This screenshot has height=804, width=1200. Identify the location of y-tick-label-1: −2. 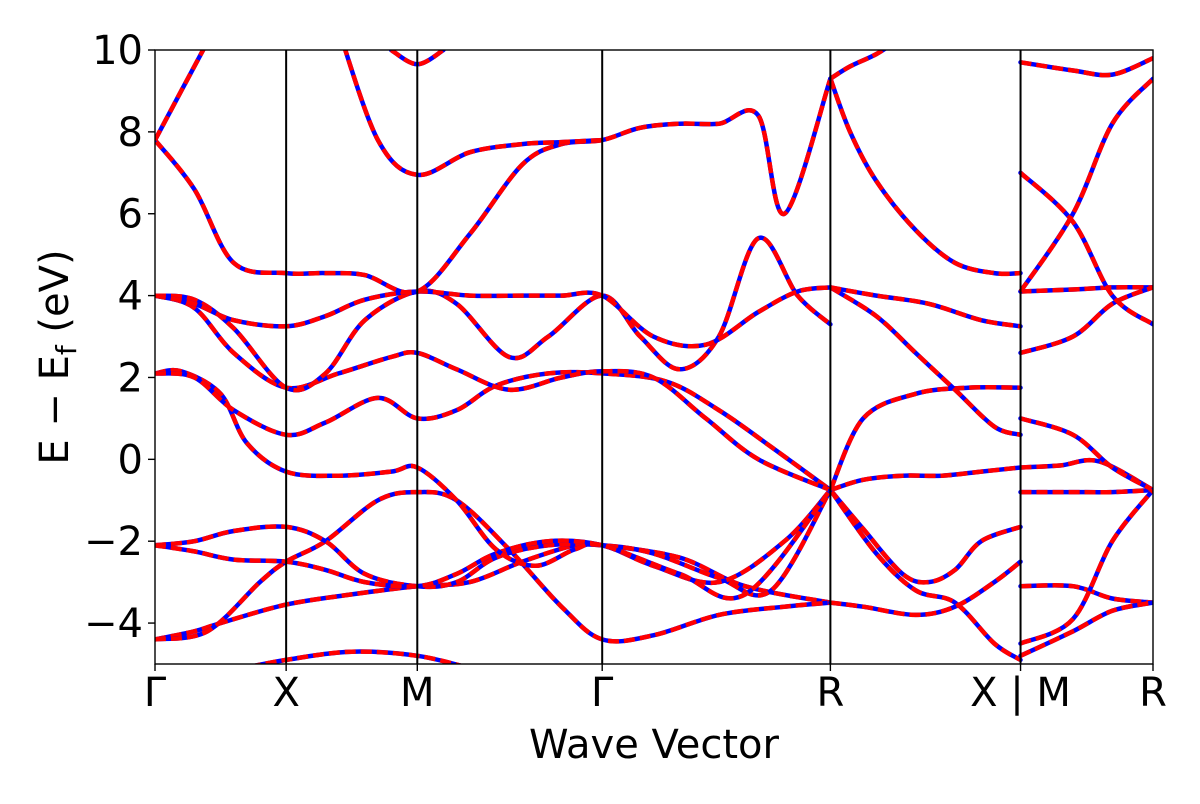
(113, 542).